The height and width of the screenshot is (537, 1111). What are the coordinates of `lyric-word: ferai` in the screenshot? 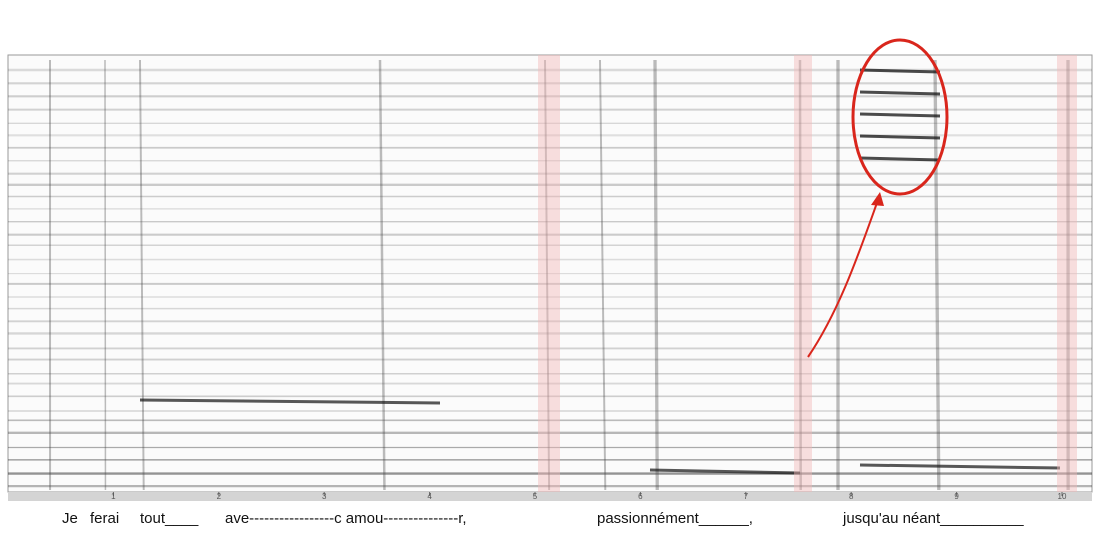 It's located at (104, 518).